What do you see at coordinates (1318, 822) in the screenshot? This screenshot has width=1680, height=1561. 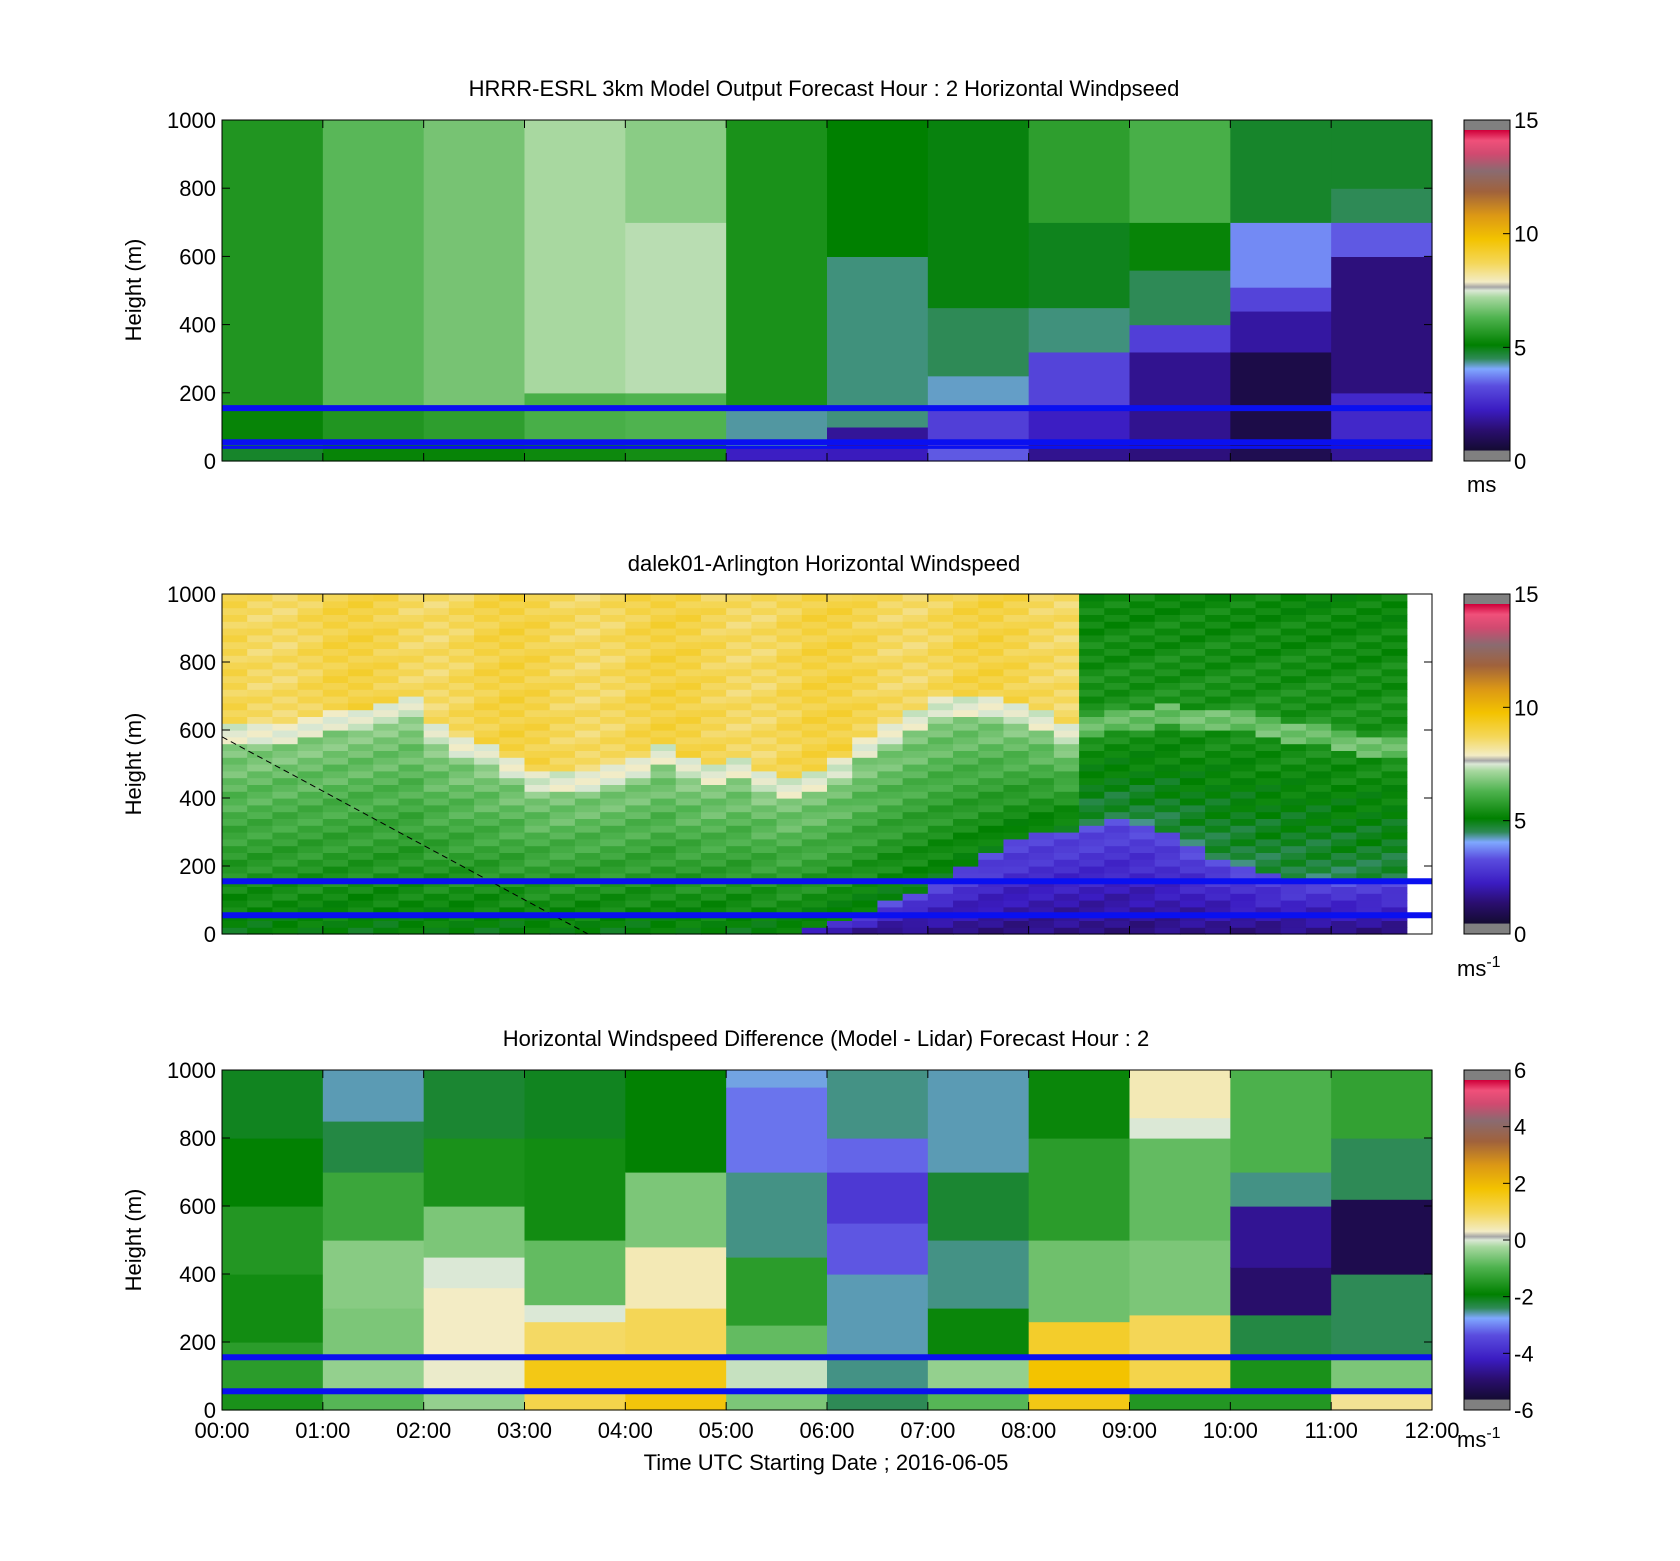 I see `cell-profile43-h320` at bounding box center [1318, 822].